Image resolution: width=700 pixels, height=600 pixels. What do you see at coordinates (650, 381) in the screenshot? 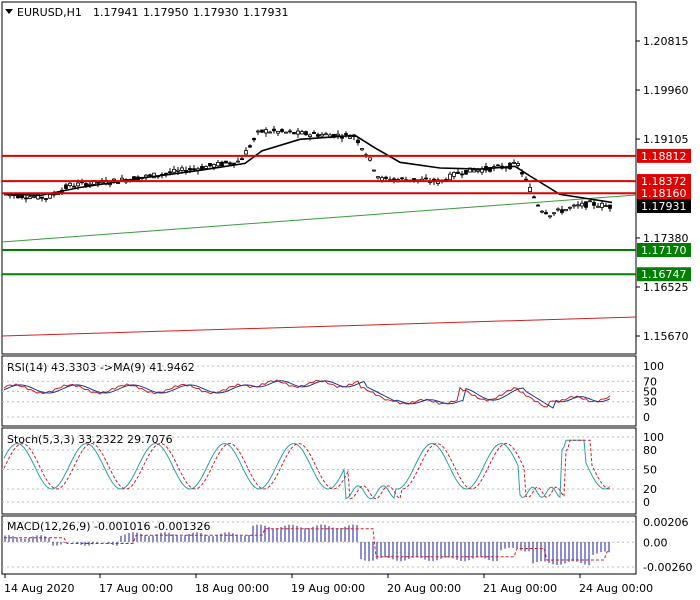
I see `indicator-tick-label: 70` at bounding box center [650, 381].